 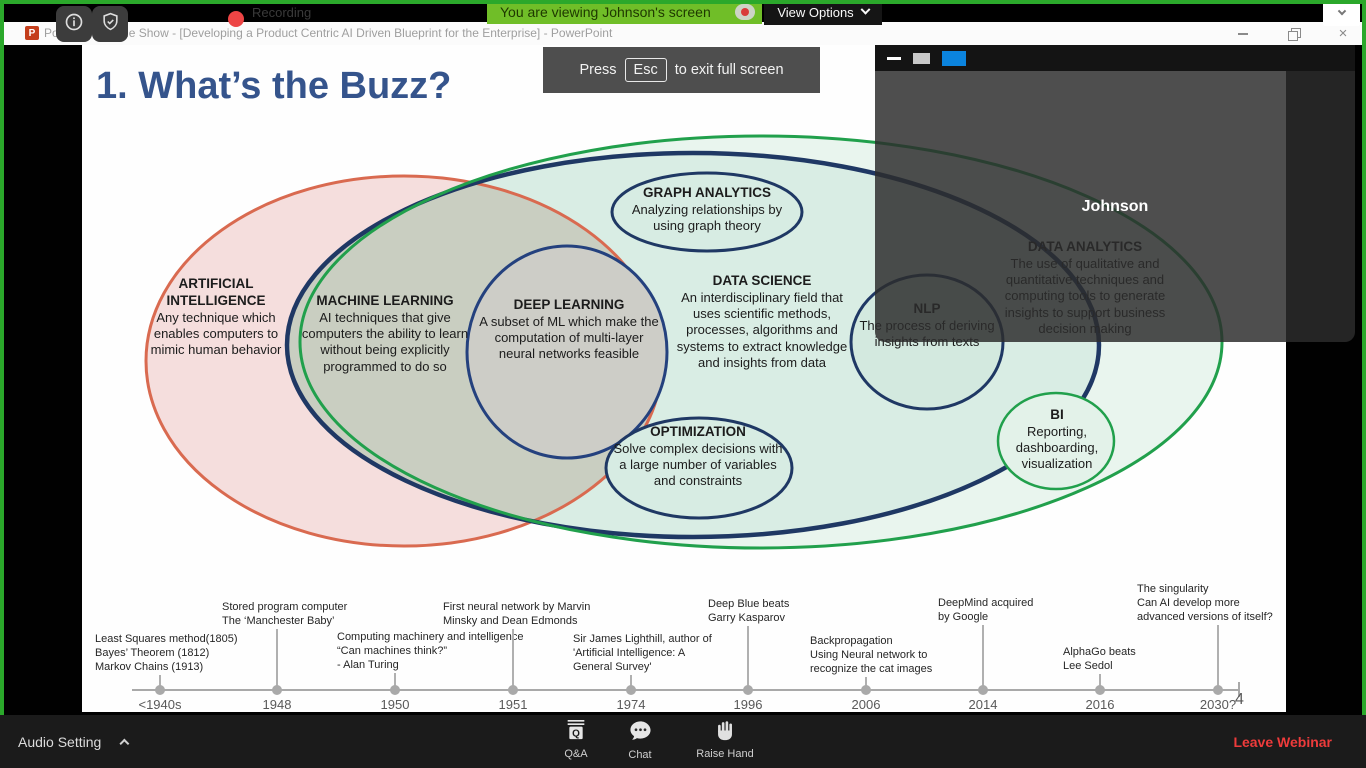 What do you see at coordinates (605, 12) in the screenshot?
I see `viewing-banner-text: You are viewing Johnson's screen` at bounding box center [605, 12].